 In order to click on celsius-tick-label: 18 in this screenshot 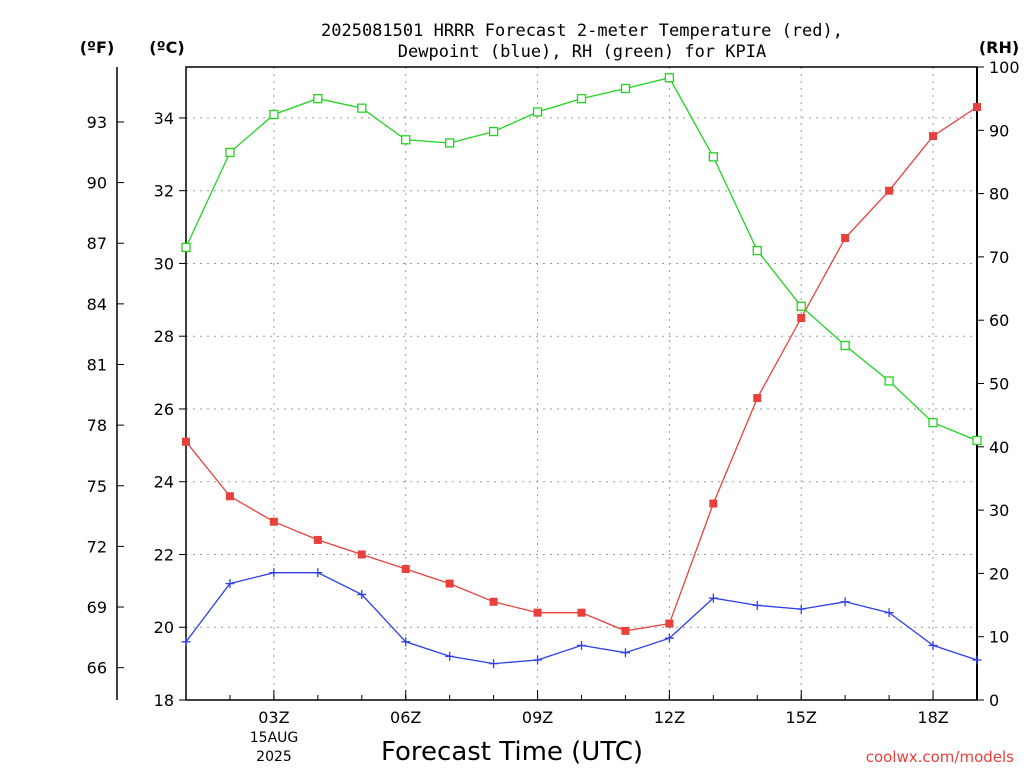, I will do `click(164, 700)`.